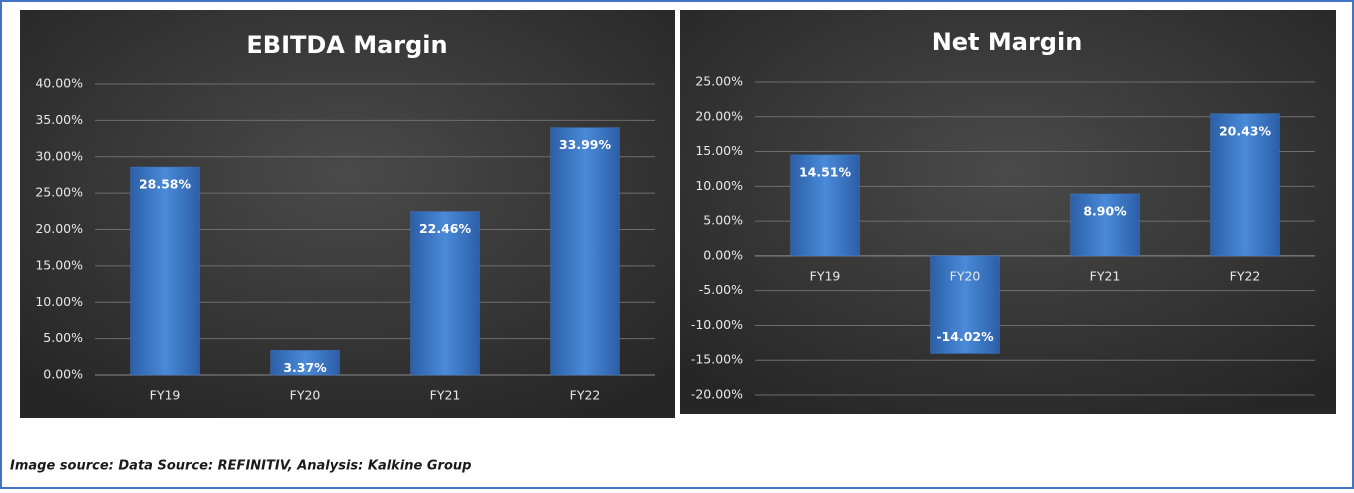  What do you see at coordinates (59, 119) in the screenshot?
I see `y-tick-label: 35.00%` at bounding box center [59, 119].